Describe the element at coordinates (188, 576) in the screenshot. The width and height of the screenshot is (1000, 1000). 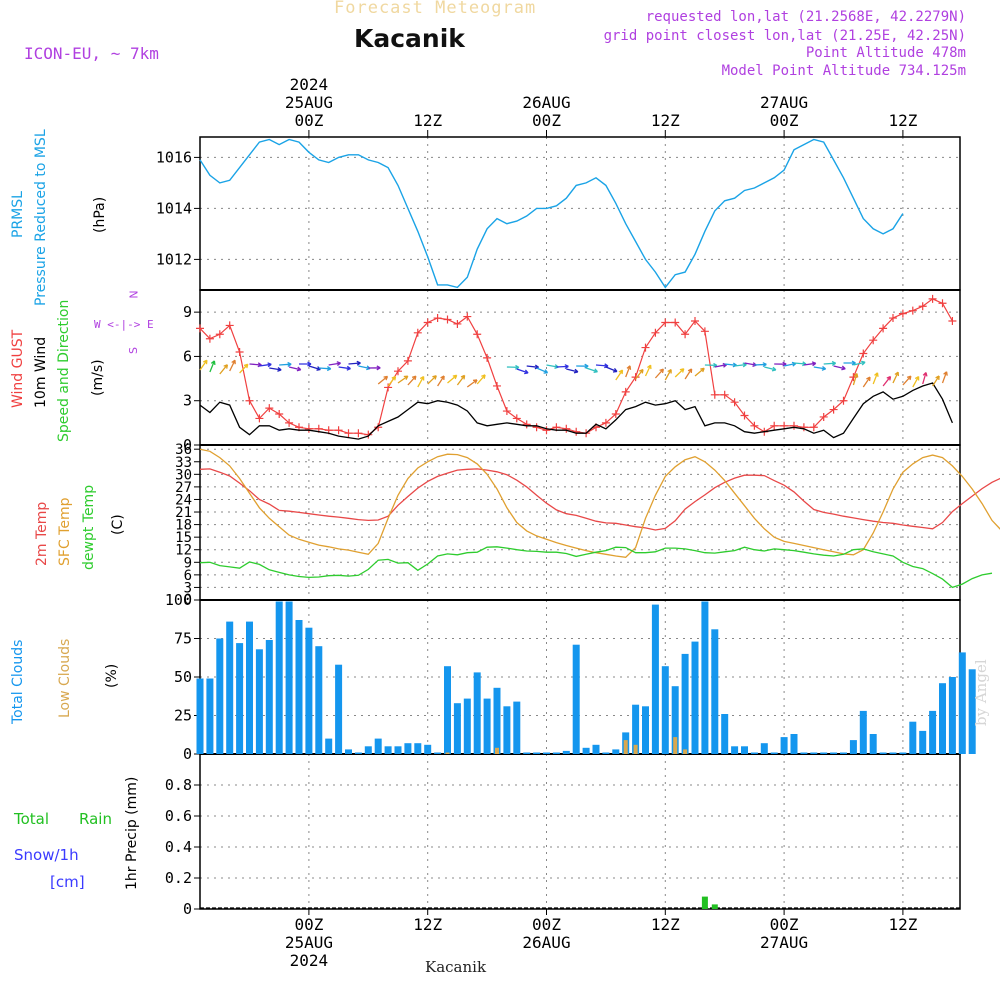
I see `ytick-label: 6` at that location.